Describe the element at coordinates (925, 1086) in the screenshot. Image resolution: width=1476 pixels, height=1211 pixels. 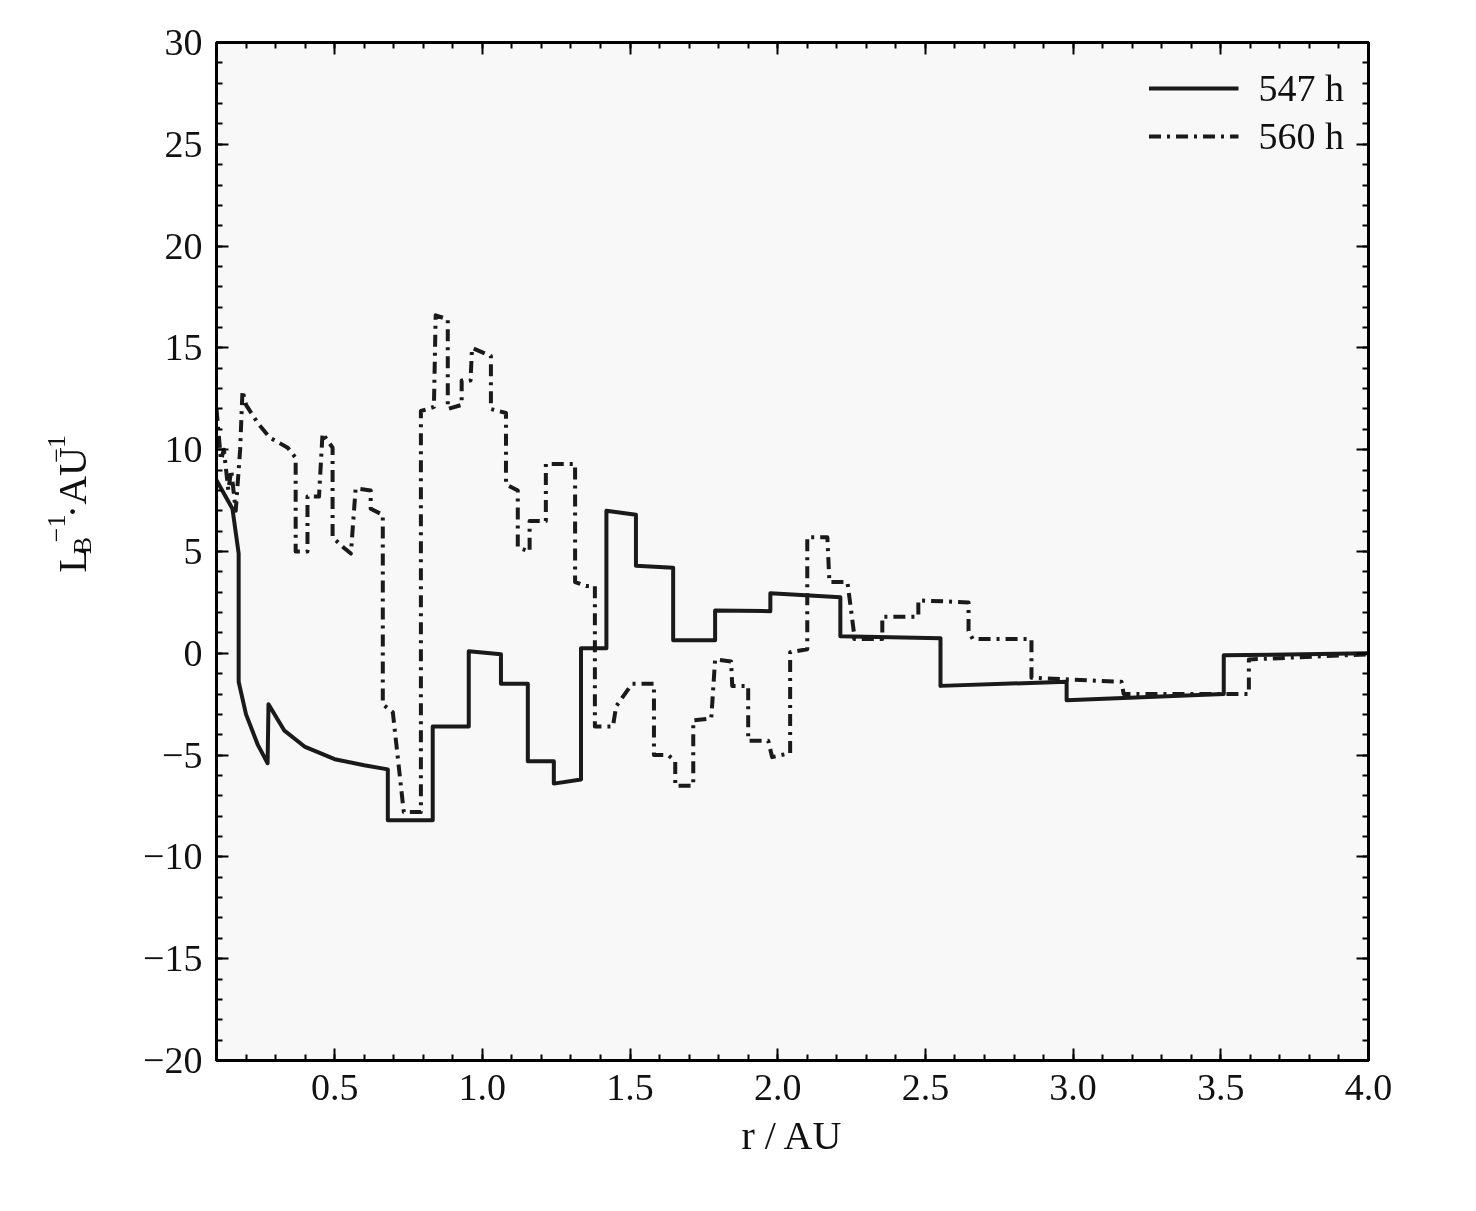
I see `x-tick-label: 2.5` at that location.